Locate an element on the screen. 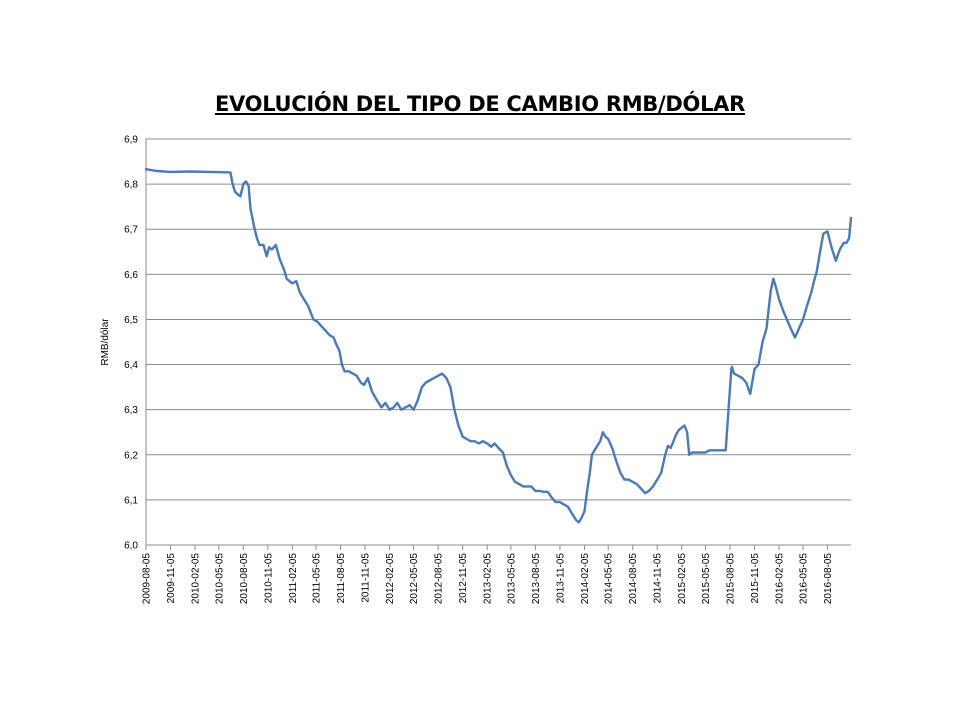  y-tick-label: 6,0 is located at coordinates (131, 546).